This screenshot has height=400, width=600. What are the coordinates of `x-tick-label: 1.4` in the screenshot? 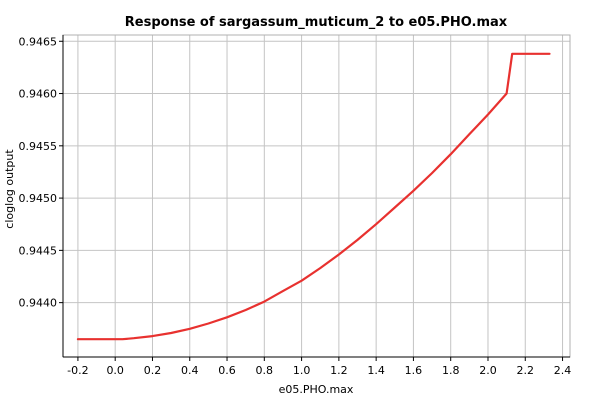 It's located at (376, 370).